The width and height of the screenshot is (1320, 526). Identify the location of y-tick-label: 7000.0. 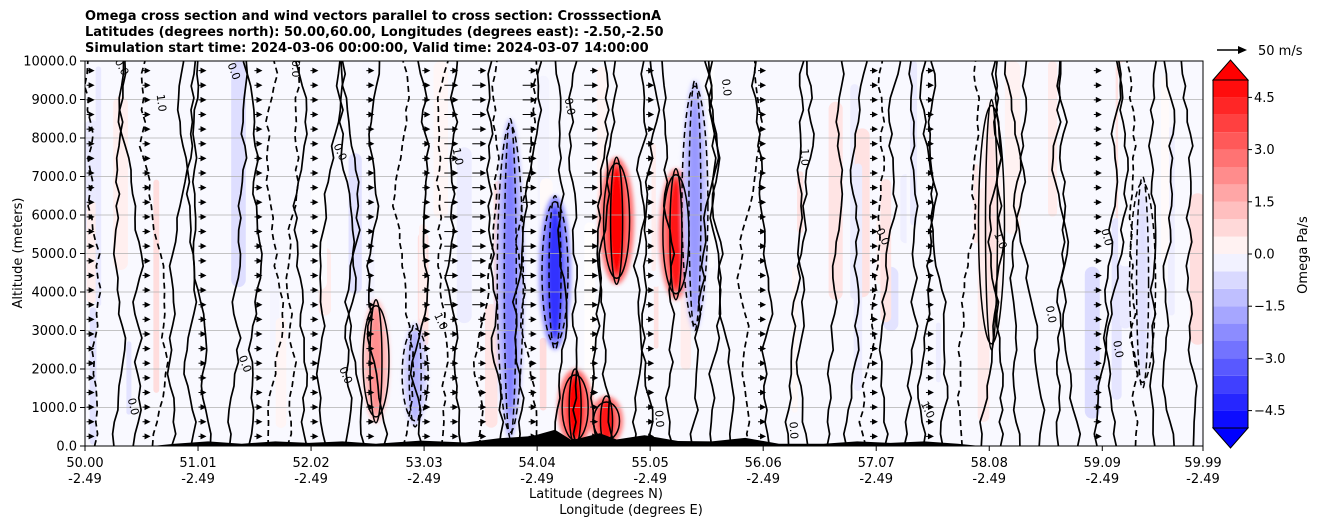
(55, 177).